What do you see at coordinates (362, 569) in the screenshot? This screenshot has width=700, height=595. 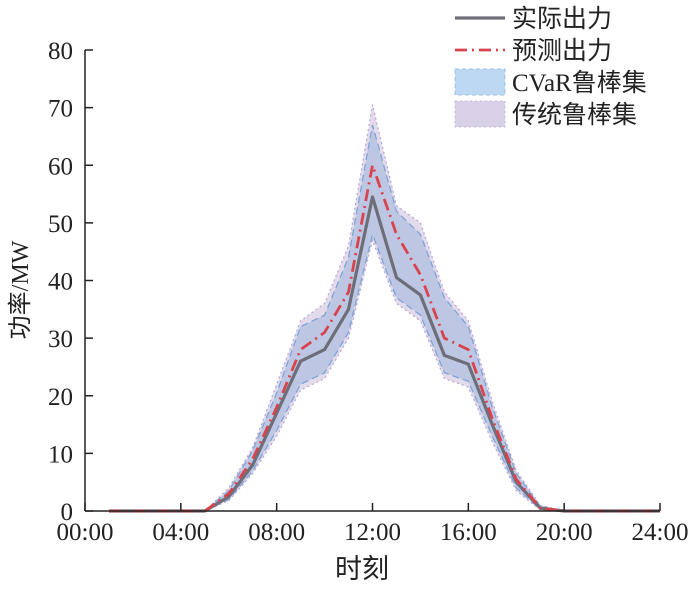 I see `x-axis-label: 时刻` at bounding box center [362, 569].